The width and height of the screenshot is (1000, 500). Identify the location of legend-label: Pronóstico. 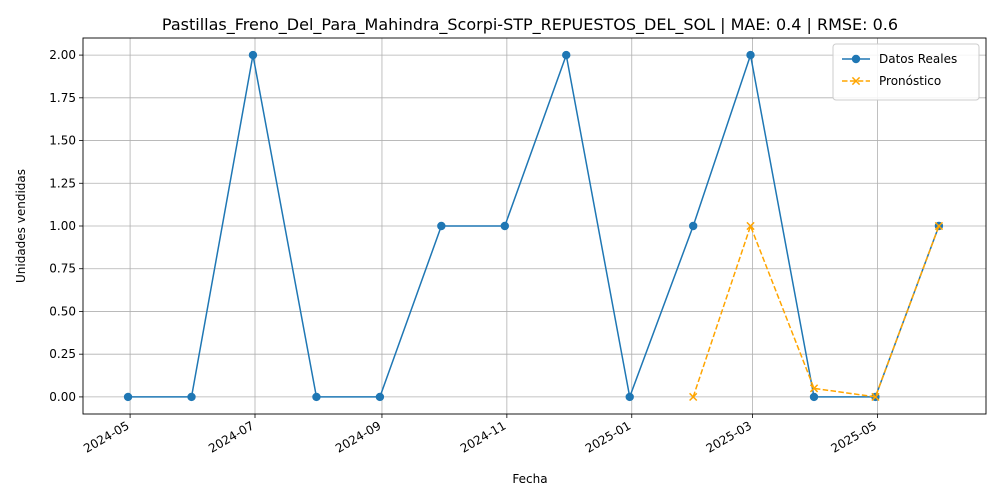
(910, 81).